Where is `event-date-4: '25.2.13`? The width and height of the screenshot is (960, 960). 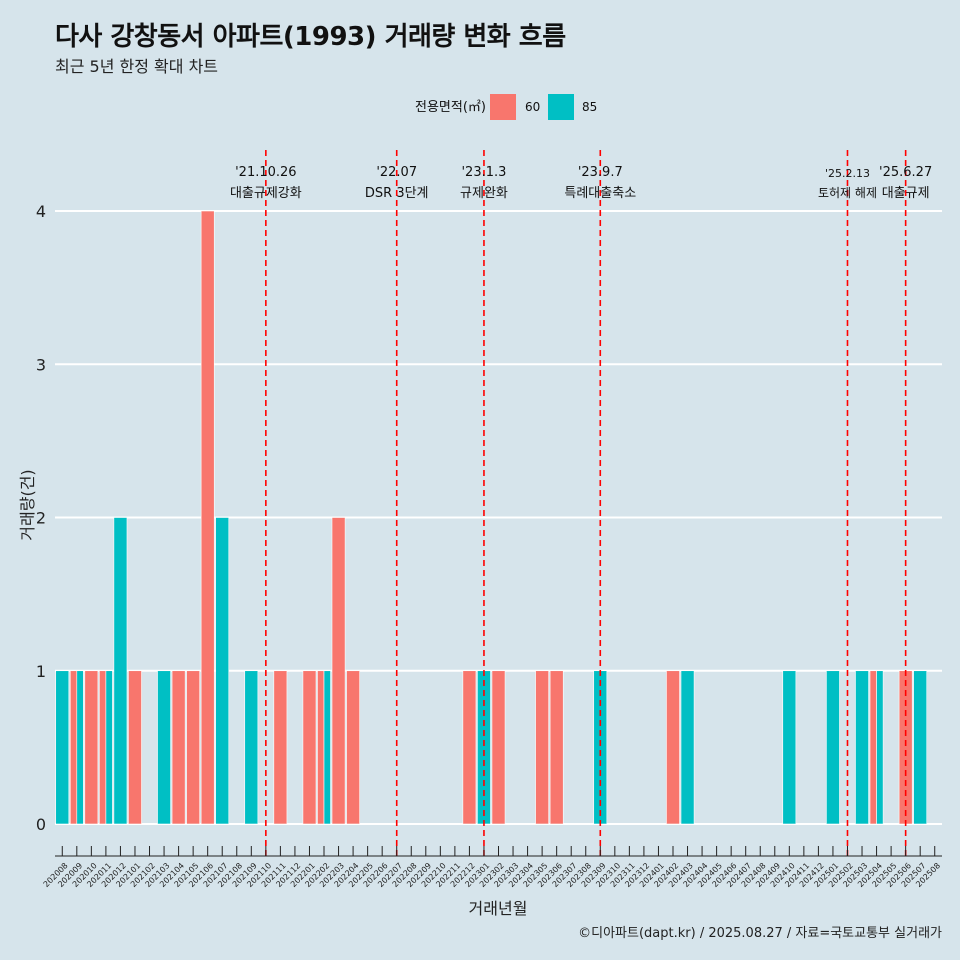 event-date-4: '25.2.13 is located at coordinates (847, 173).